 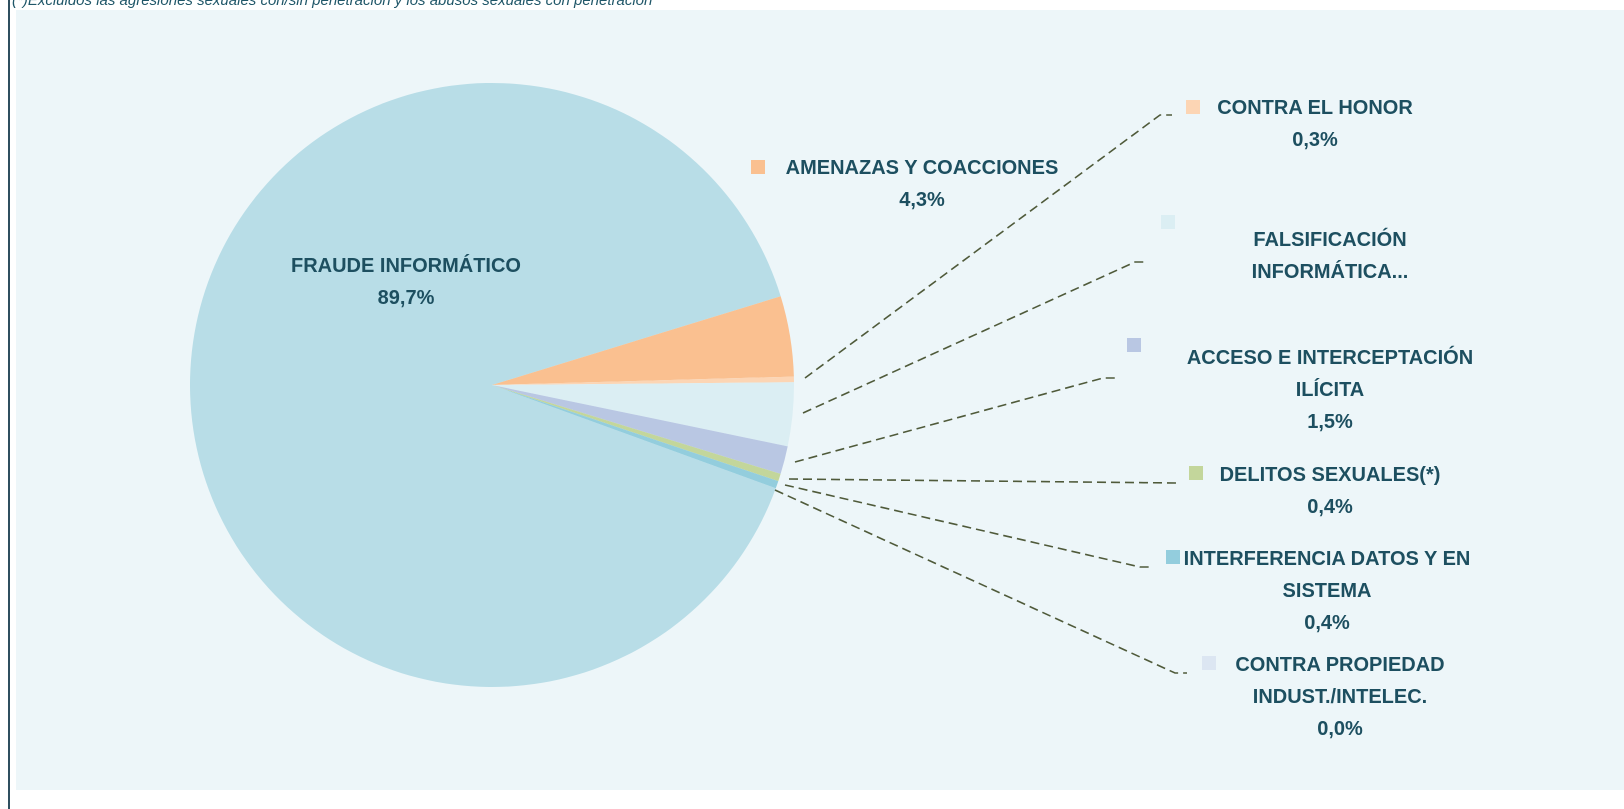 What do you see at coordinates (1327, 575) in the screenshot?
I see `category-label: INTERFERENCIA DATOS Y EN SISTEMA` at bounding box center [1327, 575].